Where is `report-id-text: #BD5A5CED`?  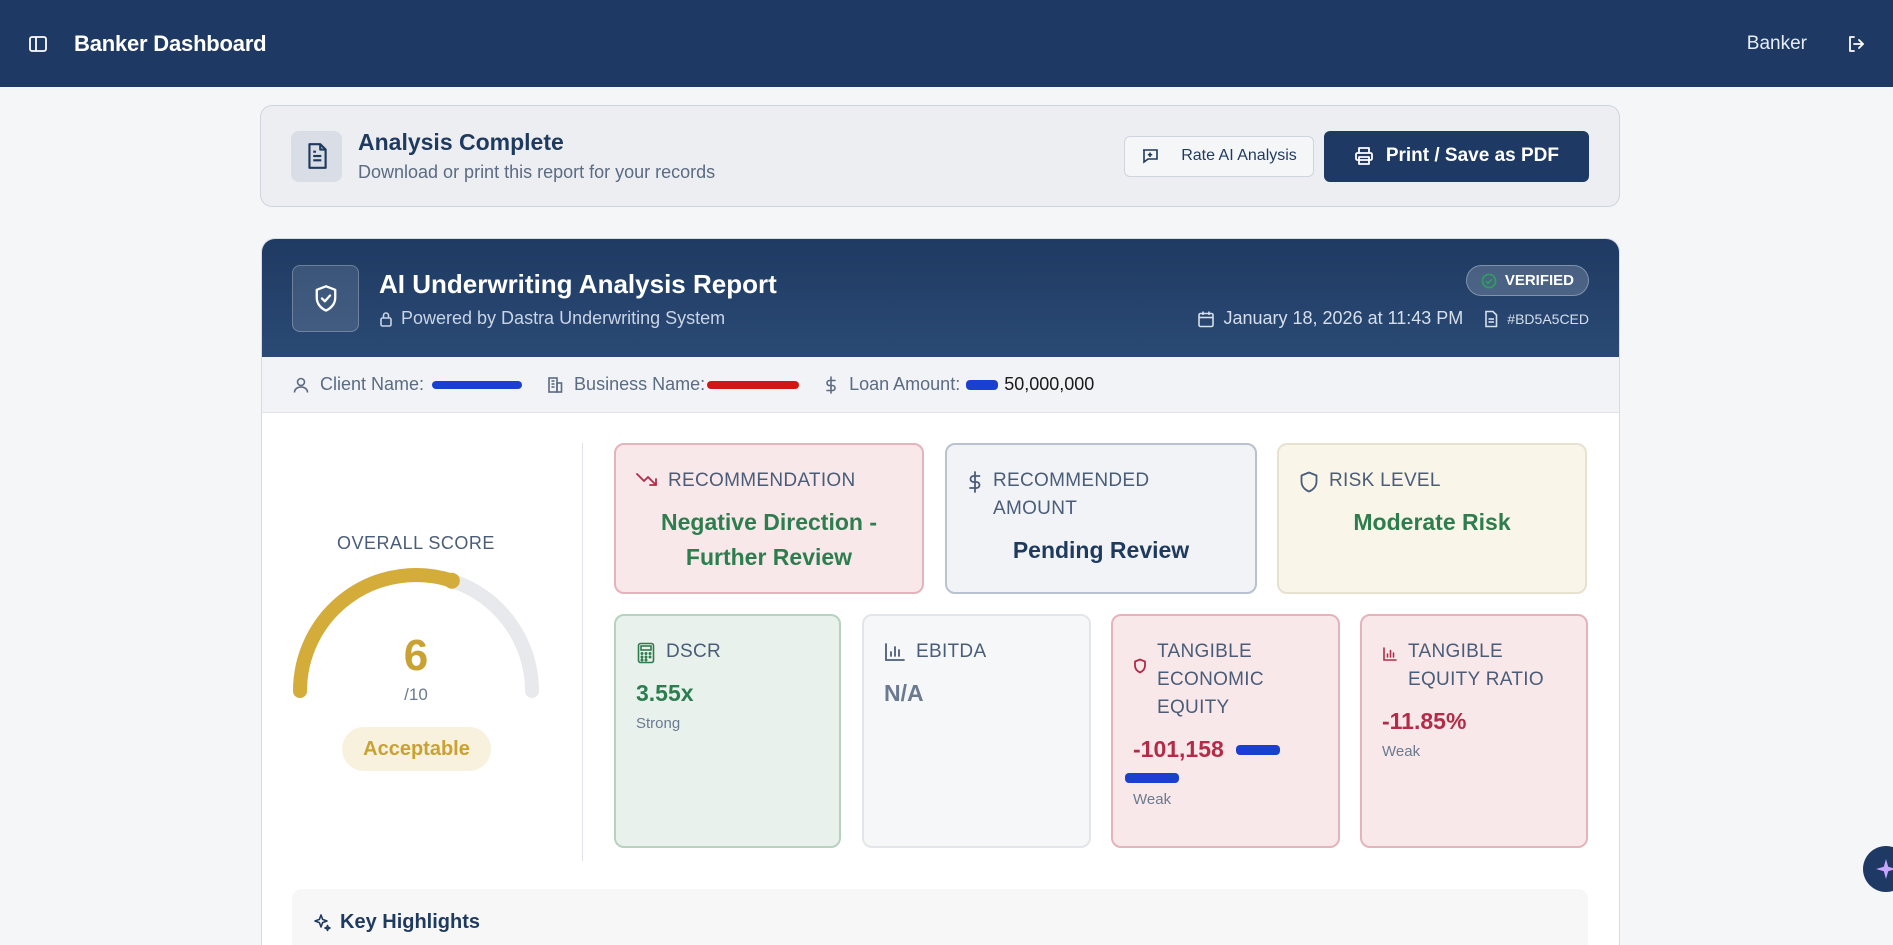
report-id-text: #BD5A5CED is located at coordinates (1548, 318).